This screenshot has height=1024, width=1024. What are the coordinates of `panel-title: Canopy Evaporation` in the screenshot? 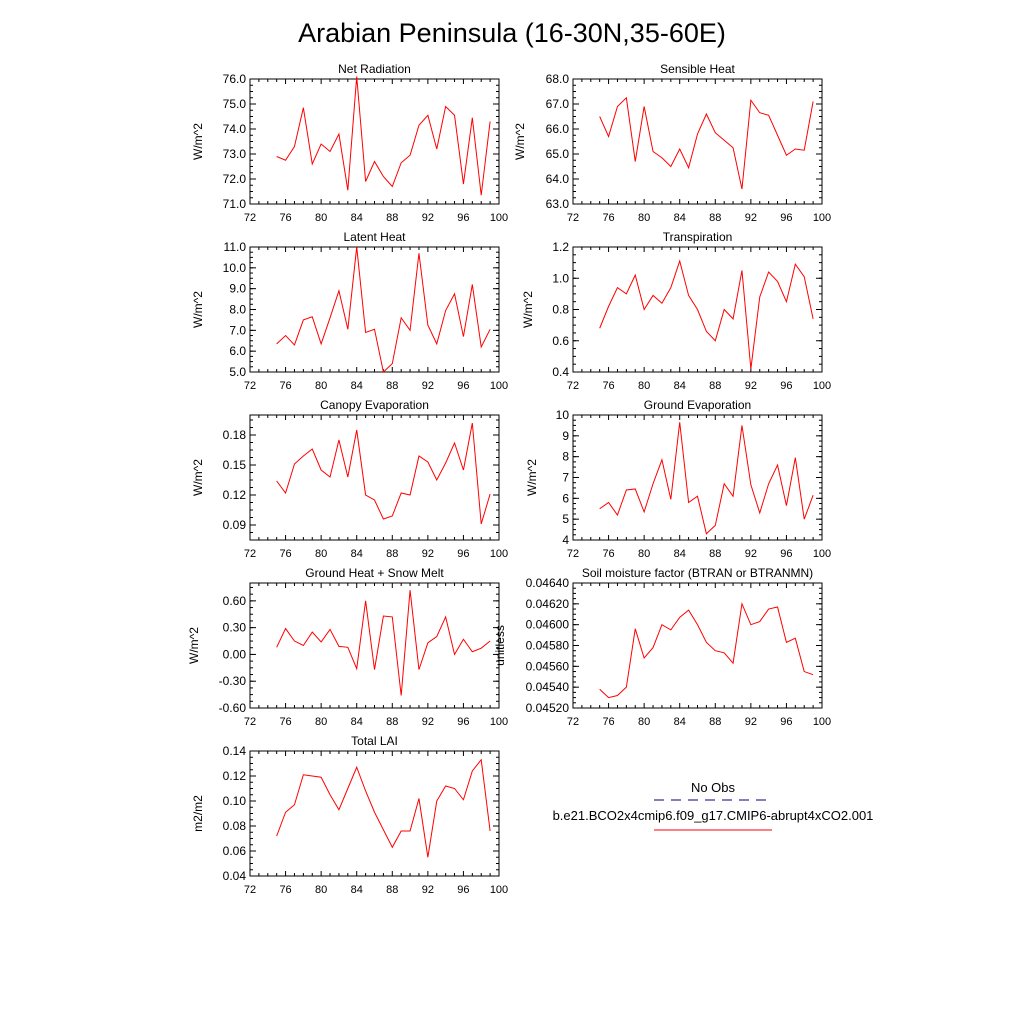 It's located at (374, 405).